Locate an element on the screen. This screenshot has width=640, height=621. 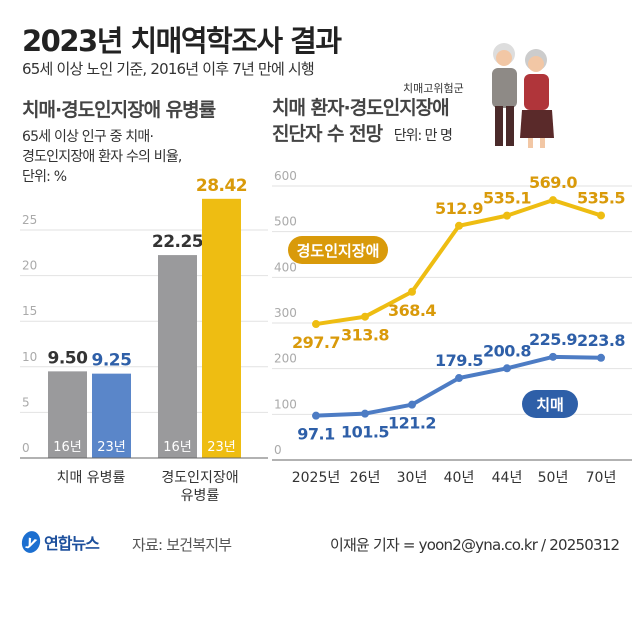
y-tick-label: 200 is located at coordinates (285, 359).